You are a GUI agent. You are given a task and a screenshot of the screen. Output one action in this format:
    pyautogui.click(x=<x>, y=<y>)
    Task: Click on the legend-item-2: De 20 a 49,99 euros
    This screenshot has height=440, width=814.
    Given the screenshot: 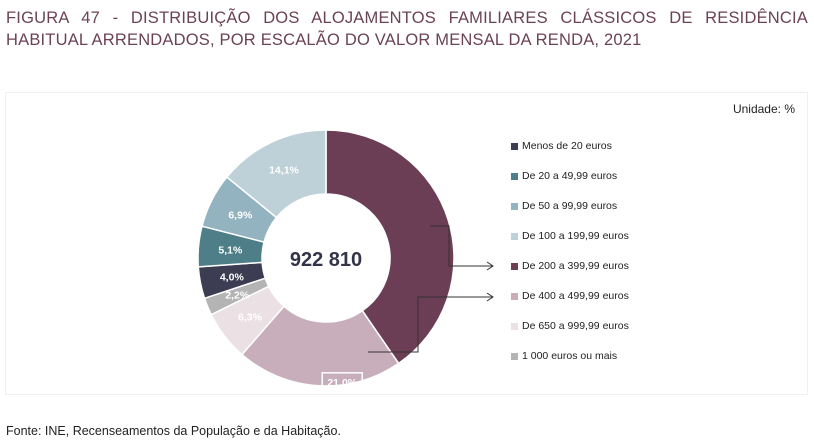 What is the action you would take?
    pyautogui.click(x=586, y=176)
    